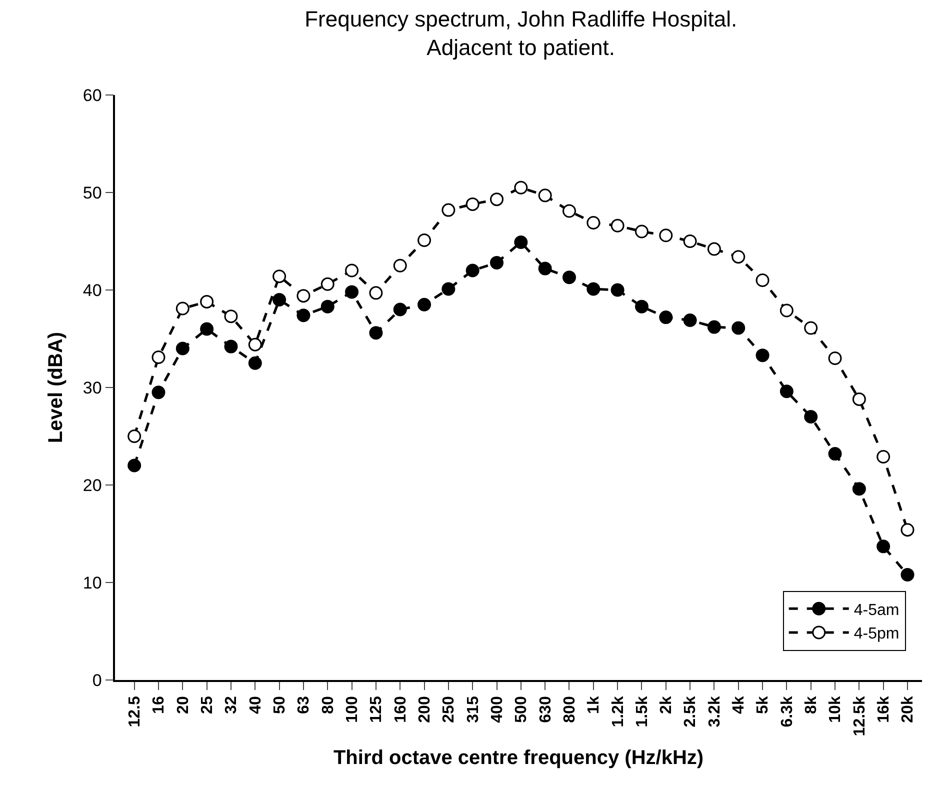 The image size is (947, 805). Describe the element at coordinates (92, 290) in the screenshot. I see `y-tick-label: 40` at that location.